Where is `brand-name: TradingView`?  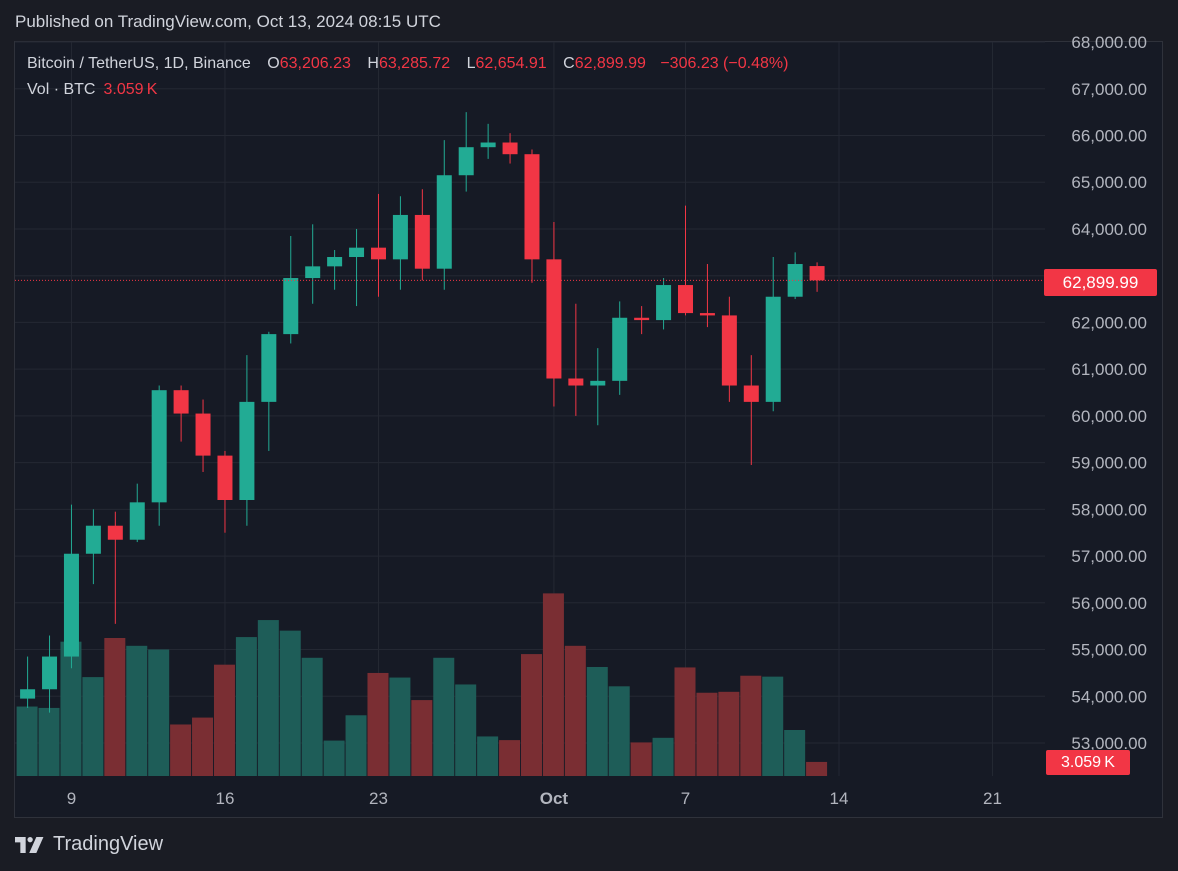
brand-name: TradingView is located at coordinates (108, 844).